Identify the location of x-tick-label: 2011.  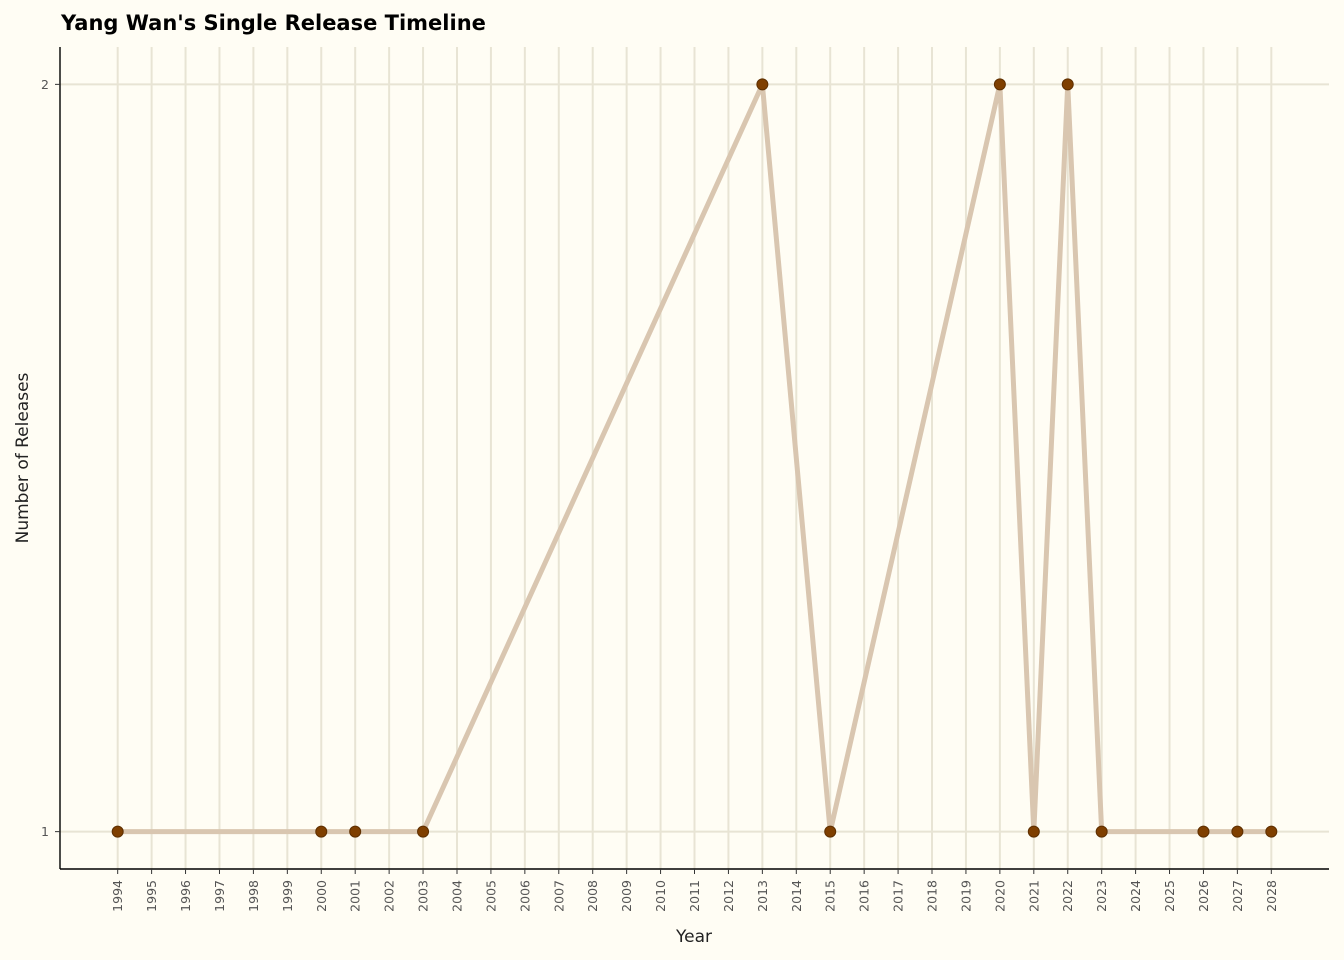
(694, 896).